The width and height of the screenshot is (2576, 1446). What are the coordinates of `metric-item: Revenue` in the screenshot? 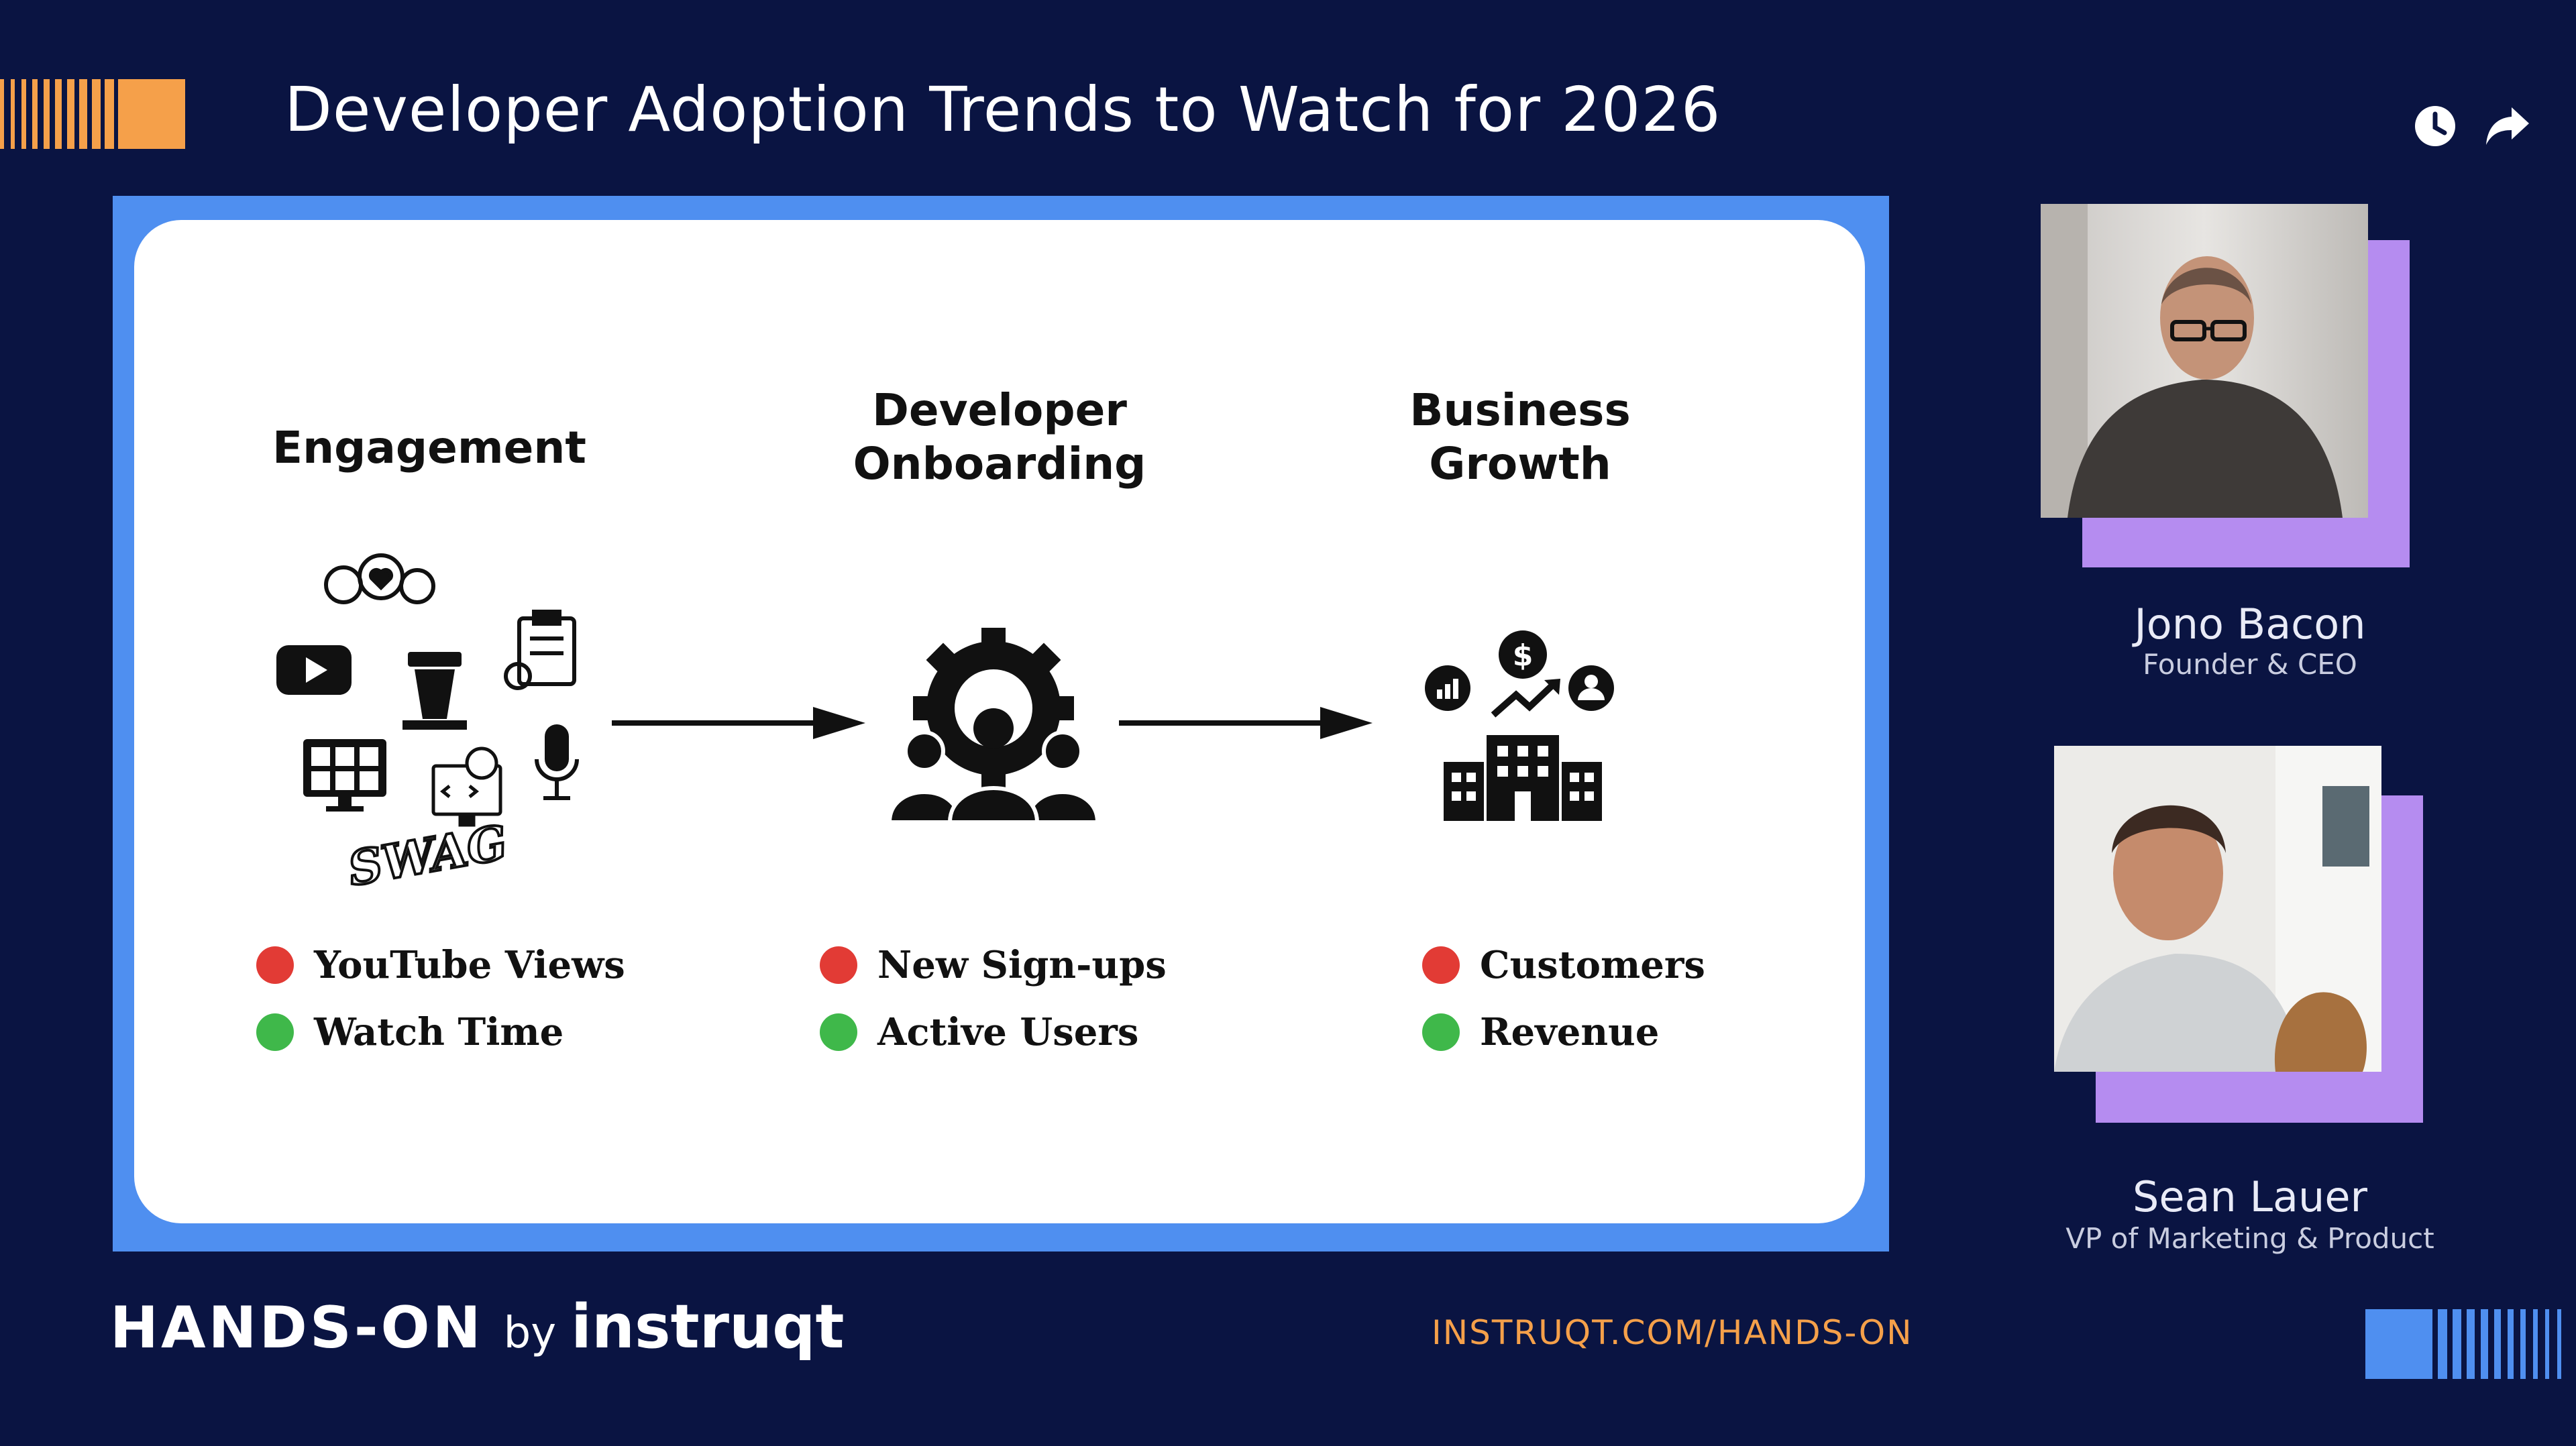 It's located at (1540, 1032).